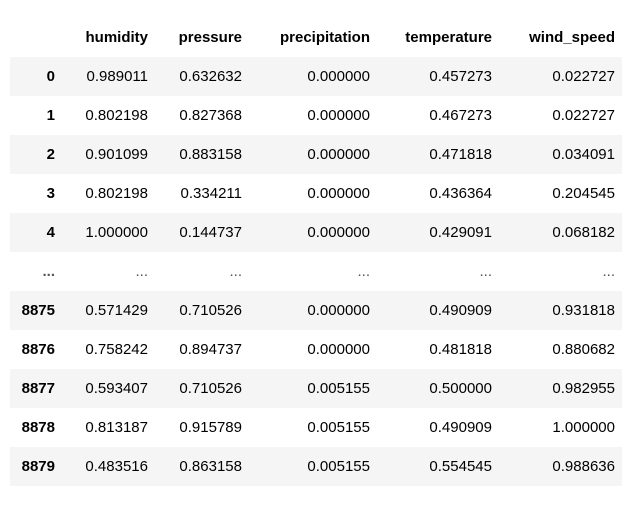 The width and height of the screenshot is (634, 507). What do you see at coordinates (583, 388) in the screenshot?
I see `table-cell: 0.982955` at bounding box center [583, 388].